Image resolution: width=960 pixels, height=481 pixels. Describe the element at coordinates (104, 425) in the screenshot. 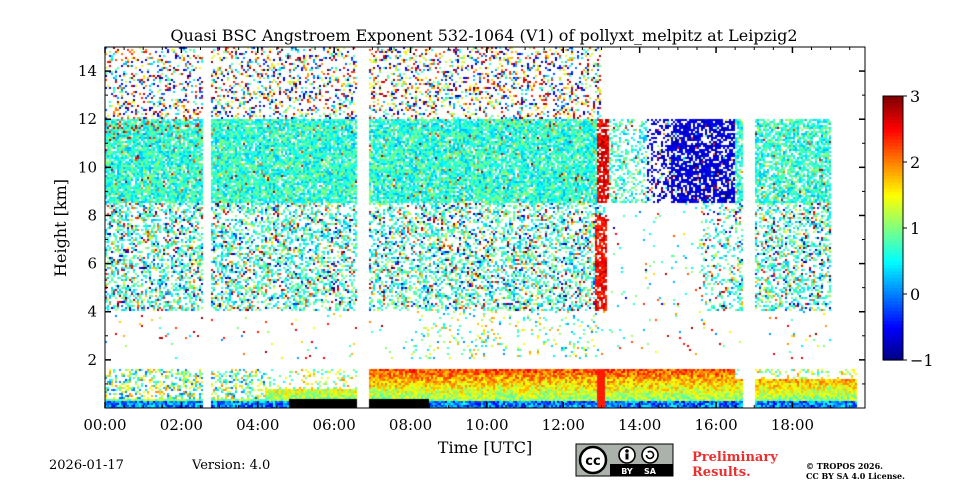

I see `x-tick-label: 00:00` at that location.